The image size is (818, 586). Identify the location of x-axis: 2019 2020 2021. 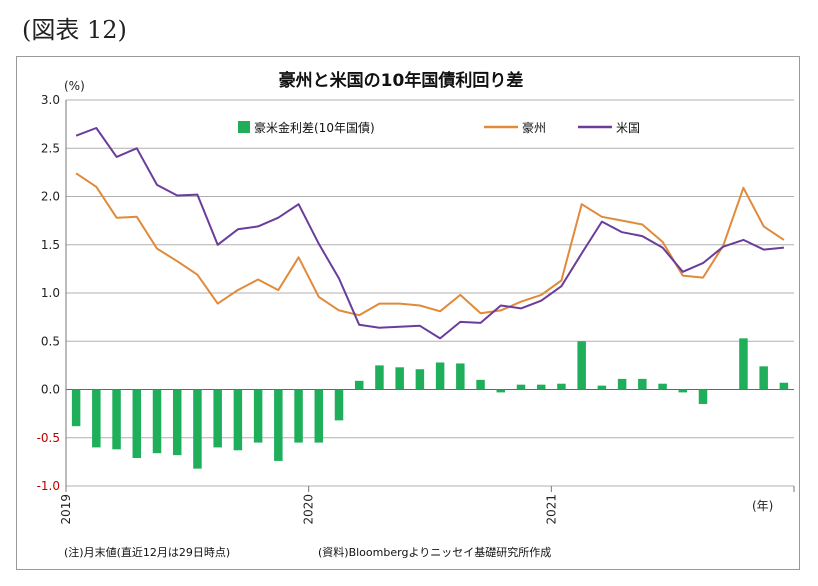
(427, 505).